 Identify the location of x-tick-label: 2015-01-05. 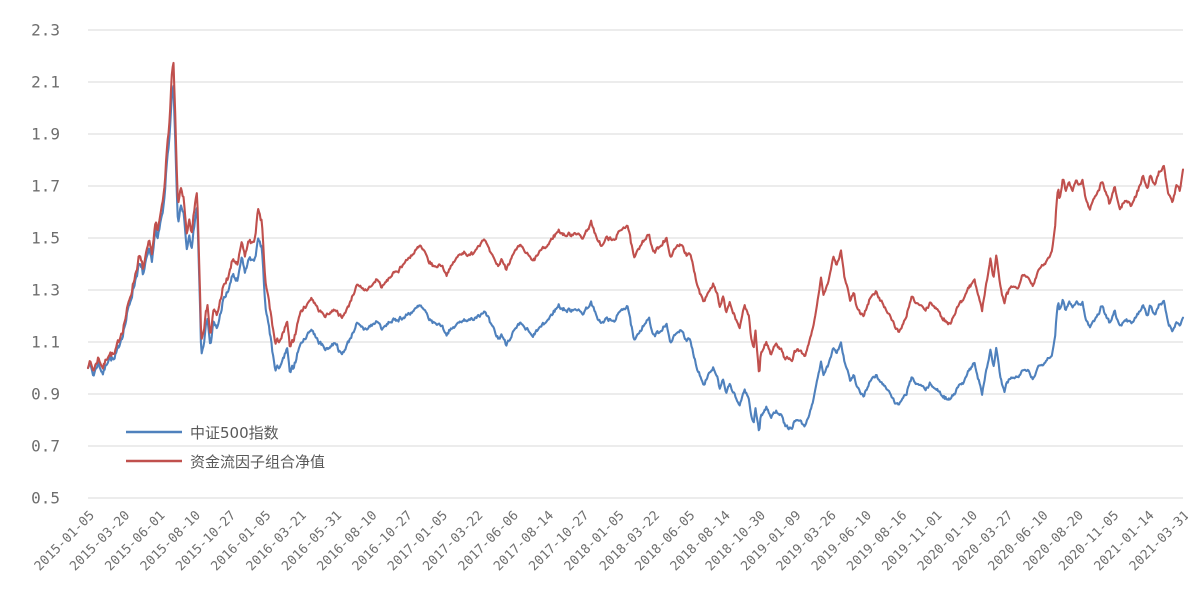
(65, 541).